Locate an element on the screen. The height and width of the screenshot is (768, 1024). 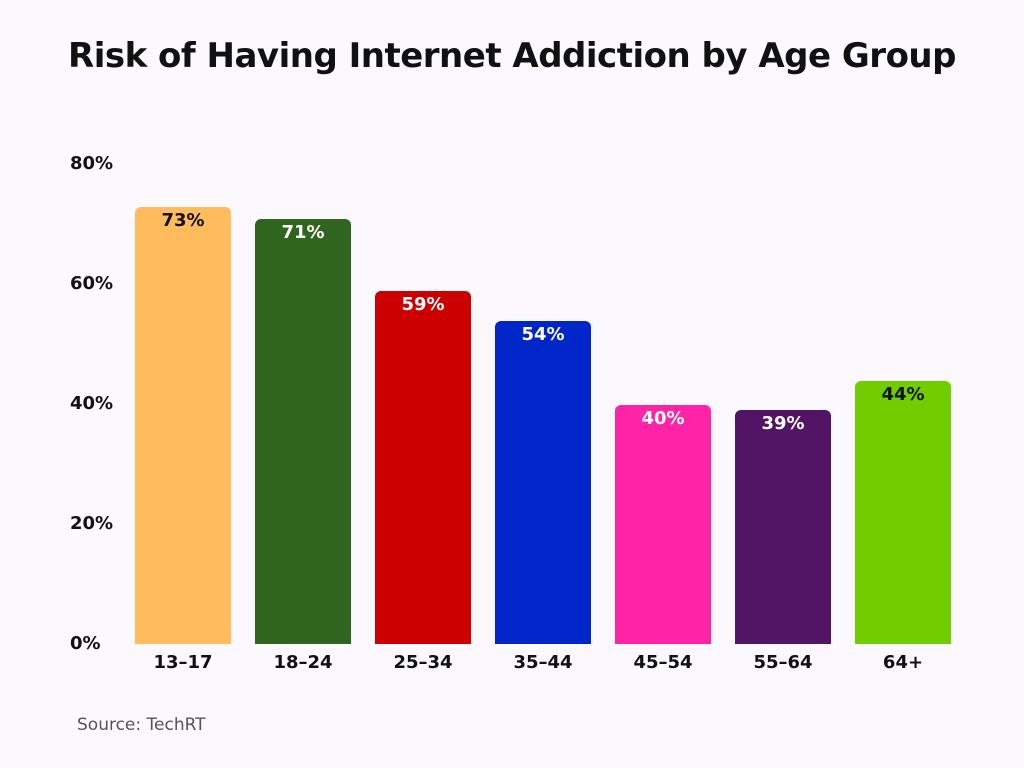
x-tick-label: 35–44 is located at coordinates (543, 662).